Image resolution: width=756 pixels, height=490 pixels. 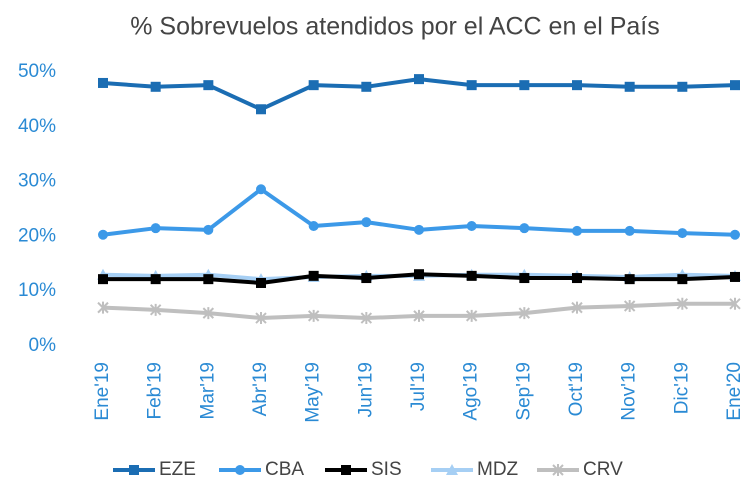 What do you see at coordinates (603, 469) in the screenshot?
I see `legend-label: CRV` at bounding box center [603, 469].